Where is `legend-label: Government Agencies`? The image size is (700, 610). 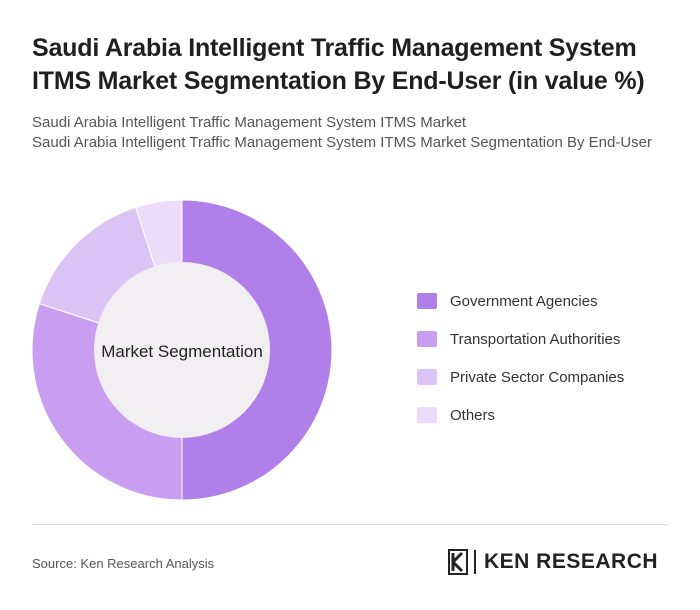 legend-label: Government Agencies is located at coordinates (524, 301).